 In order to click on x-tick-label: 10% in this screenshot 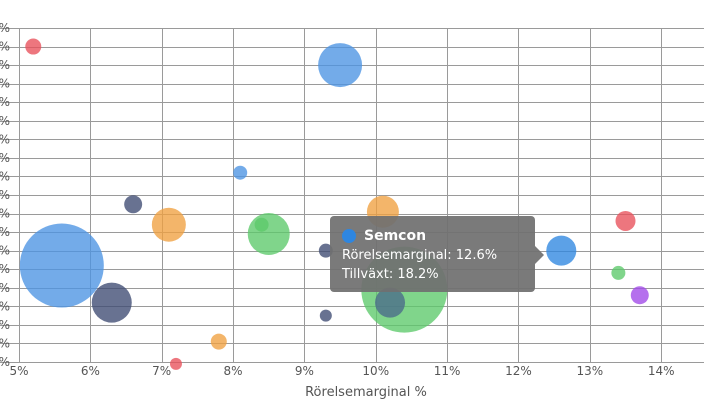, I will do `click(375, 371)`.